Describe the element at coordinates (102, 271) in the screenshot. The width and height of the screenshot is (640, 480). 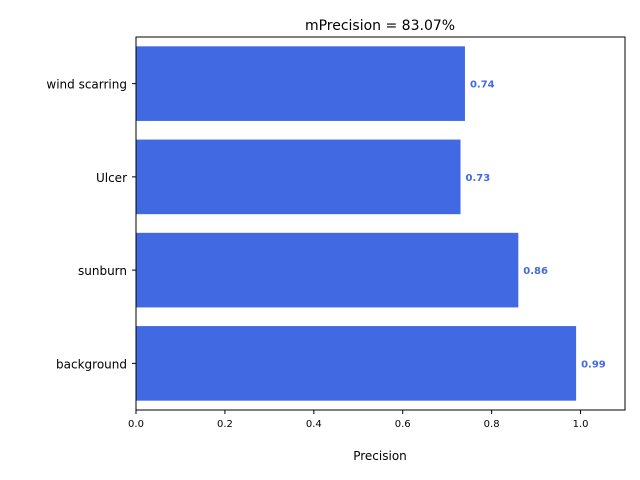
I see `y-tick-label: sunburn` at that location.